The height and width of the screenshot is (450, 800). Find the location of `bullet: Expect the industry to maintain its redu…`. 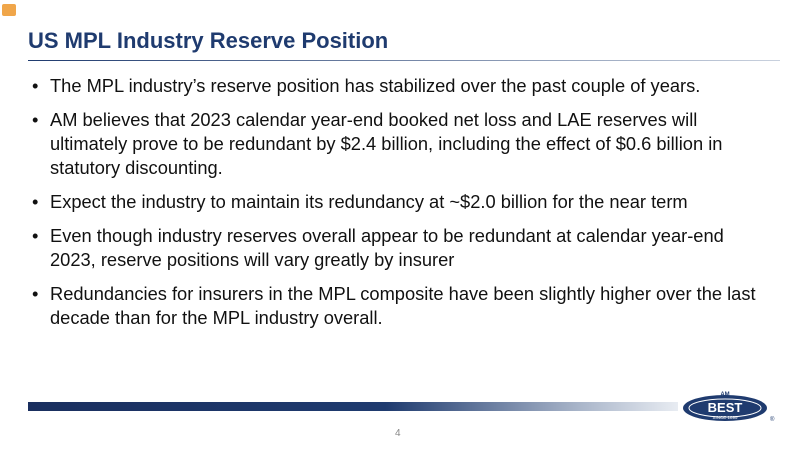

bullet: Expect the industry to maintain its redu… is located at coordinates (400, 202).